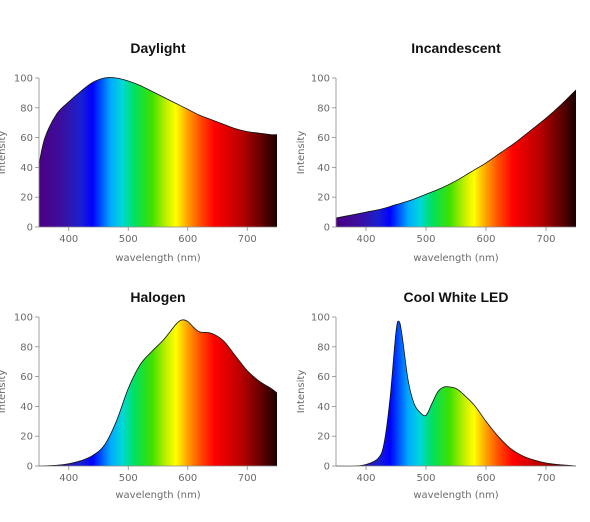 Image resolution: width=590 pixels, height=522 pixels. Describe the element at coordinates (158, 48) in the screenshot. I see `chart-title: Daylight` at that location.